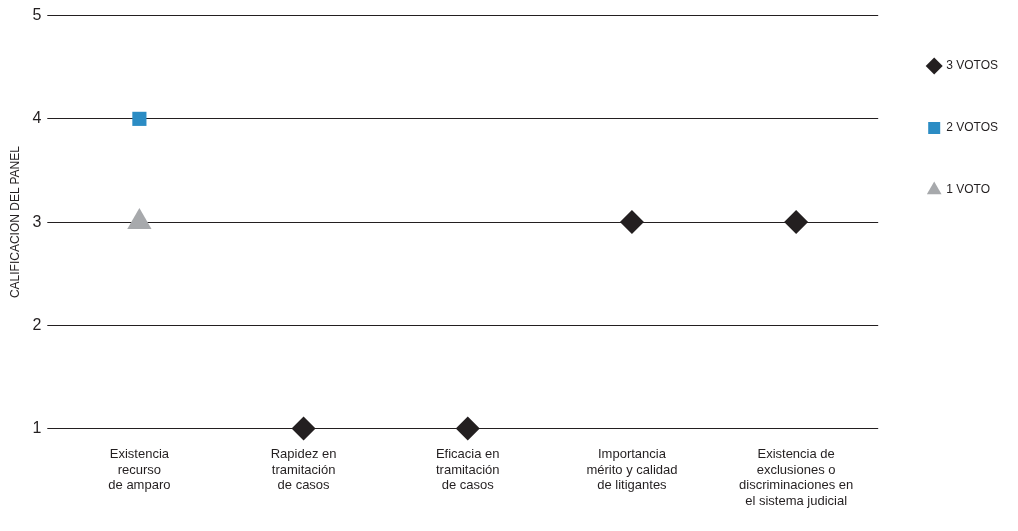 Image resolution: width=1018 pixels, height=531 pixels. What do you see at coordinates (796, 476) in the screenshot?
I see `x-tick-label: Existencia de exclusiones o discriminaciones en el sistema judicial` at bounding box center [796, 476].